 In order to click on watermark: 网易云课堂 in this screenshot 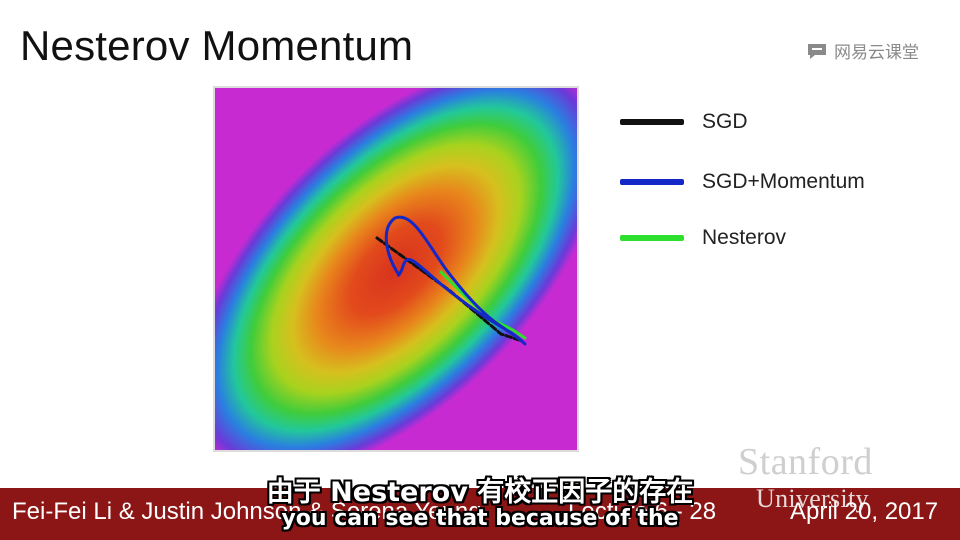, I will do `click(862, 50)`.